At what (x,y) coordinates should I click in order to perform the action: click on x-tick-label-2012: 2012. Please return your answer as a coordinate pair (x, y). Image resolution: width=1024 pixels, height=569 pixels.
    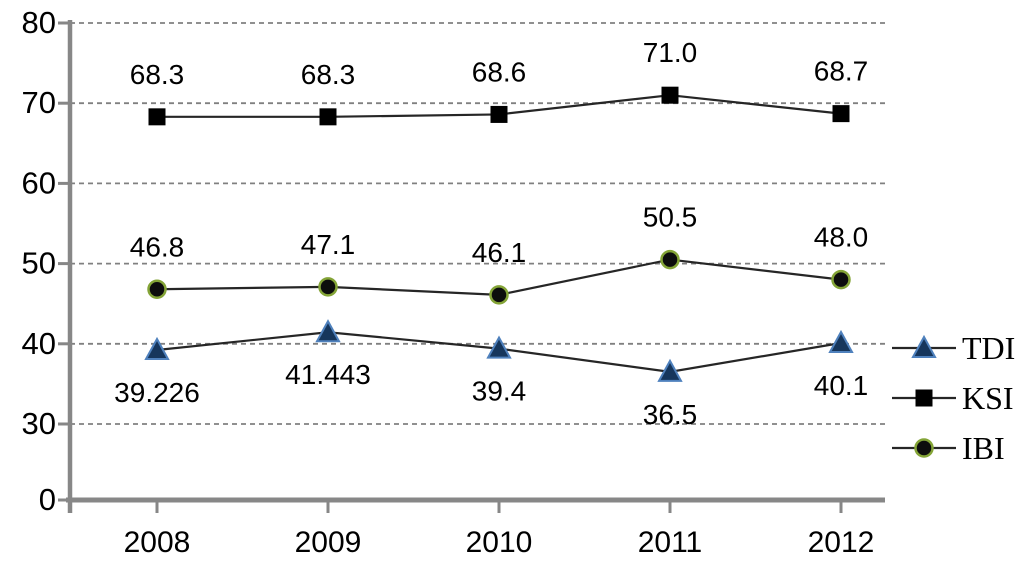
    Looking at the image, I should click on (841, 542).